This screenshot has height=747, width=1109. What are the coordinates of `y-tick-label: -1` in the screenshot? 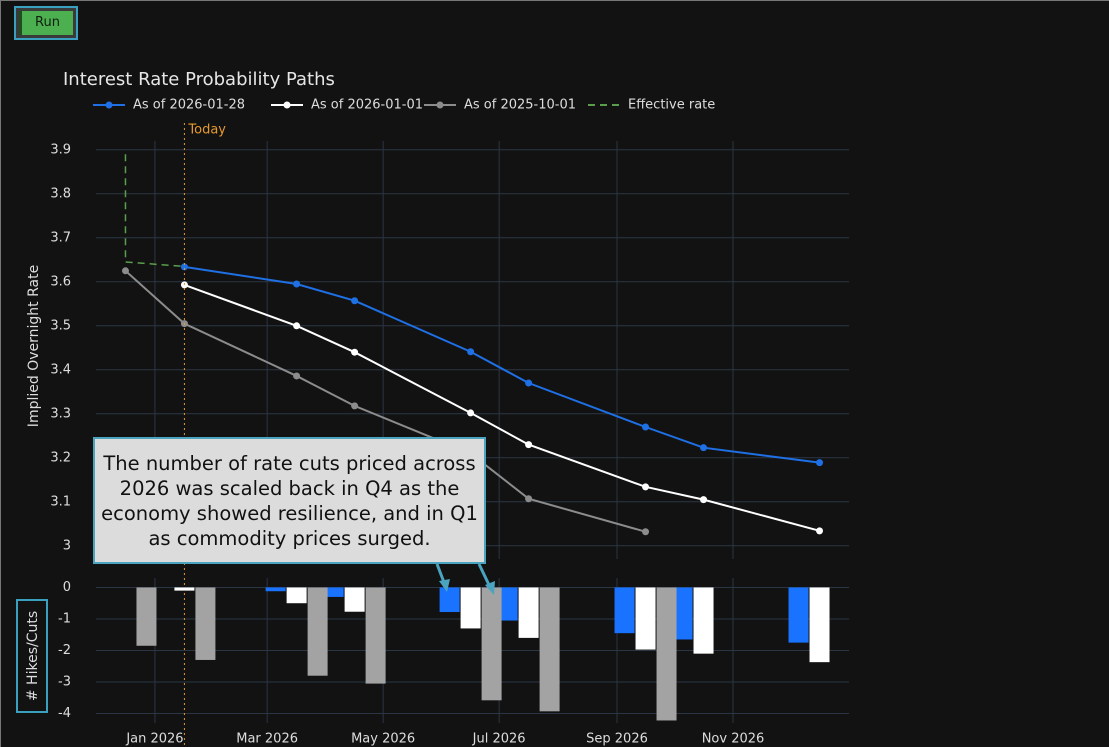 It's located at (64, 618).